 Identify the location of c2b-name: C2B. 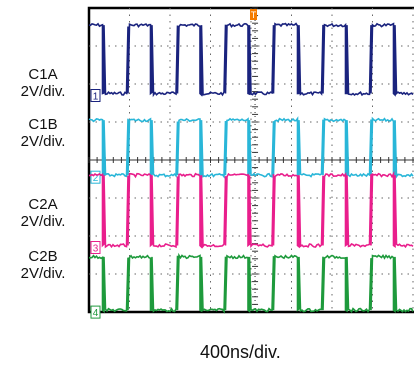
(43, 256).